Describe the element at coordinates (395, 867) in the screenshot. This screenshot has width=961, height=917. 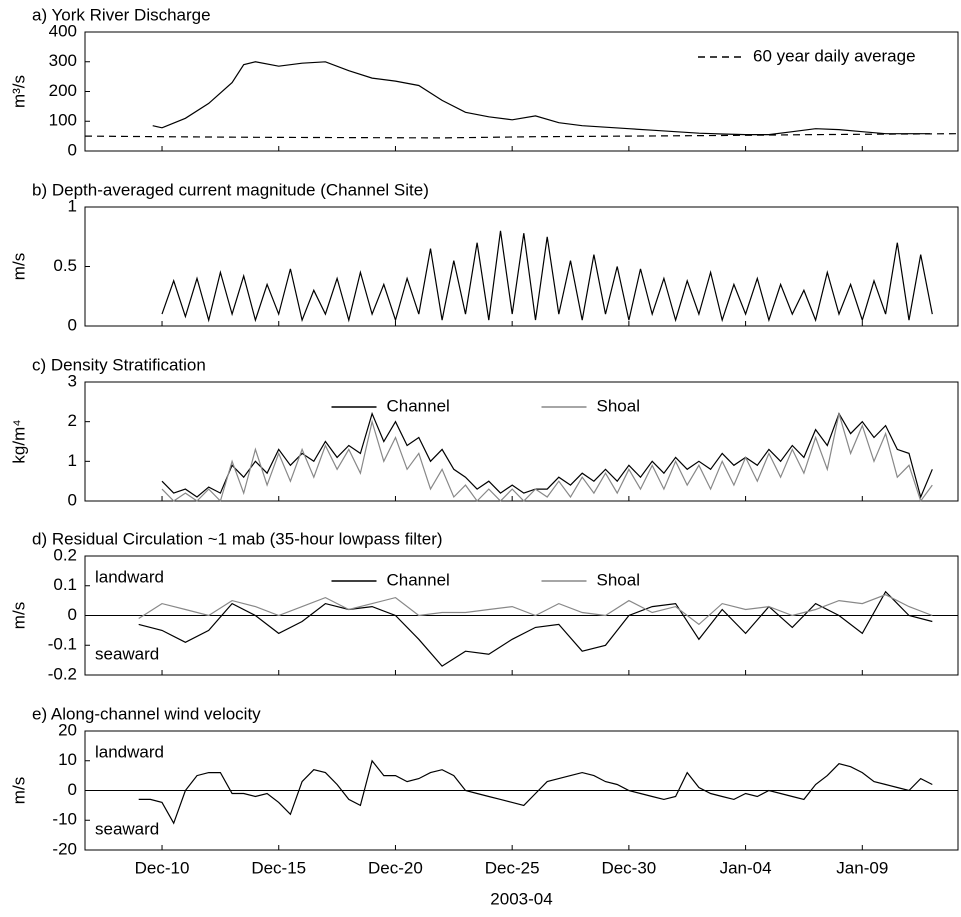
I see `x-tick-label: Dec-20` at that location.